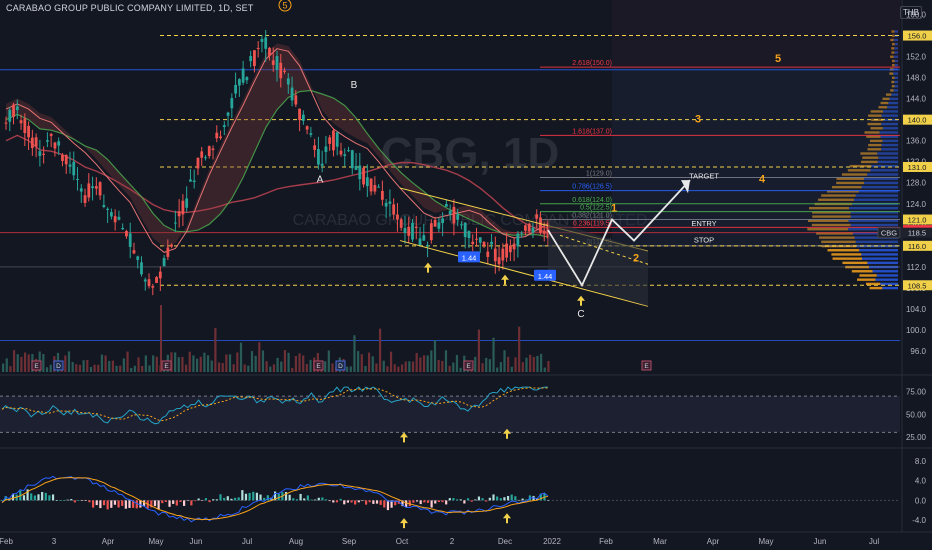  Describe the element at coordinates (404, 523) in the screenshot. I see `macd-arrow` at that location.